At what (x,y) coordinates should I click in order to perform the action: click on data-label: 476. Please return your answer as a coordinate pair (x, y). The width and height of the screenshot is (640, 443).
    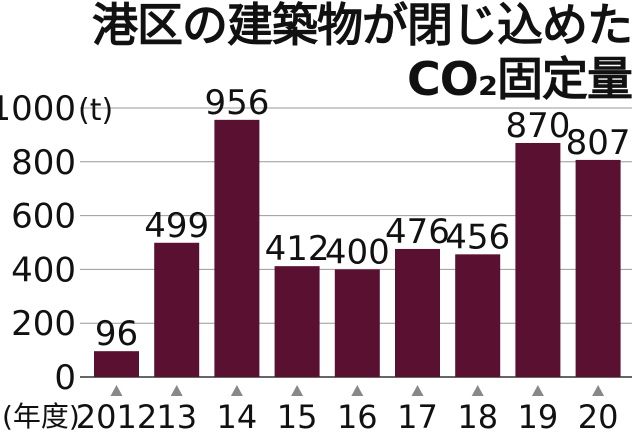
    Looking at the image, I should click on (417, 232).